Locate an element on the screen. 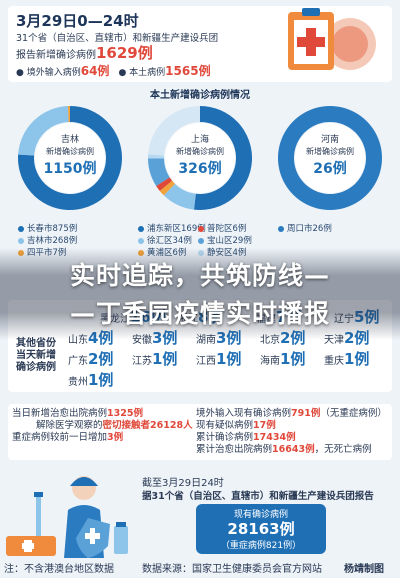  stat-note: （无重症病例） is located at coordinates (353, 413).